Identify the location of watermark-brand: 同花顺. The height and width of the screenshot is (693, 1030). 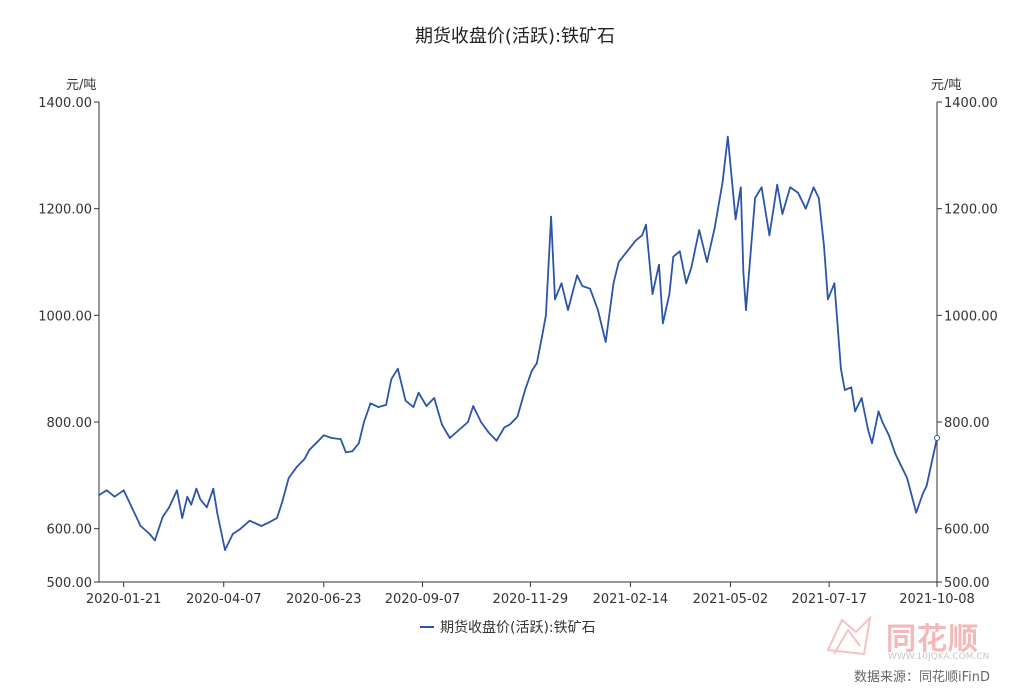
(932, 639).